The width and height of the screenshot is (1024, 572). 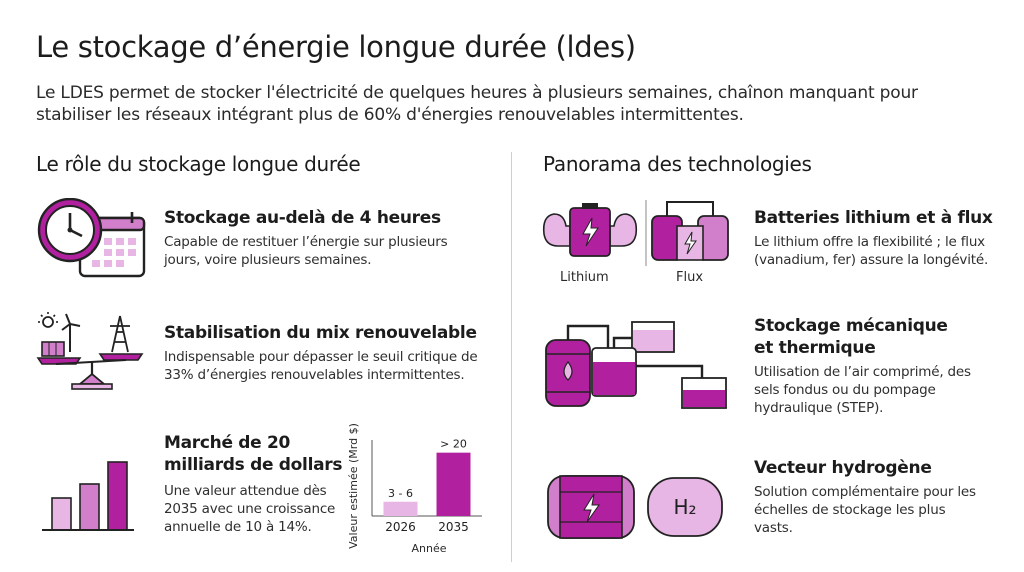 What do you see at coordinates (253, 454) in the screenshot?
I see `item-title: Marché de 20 milliards de dollars` at bounding box center [253, 454].